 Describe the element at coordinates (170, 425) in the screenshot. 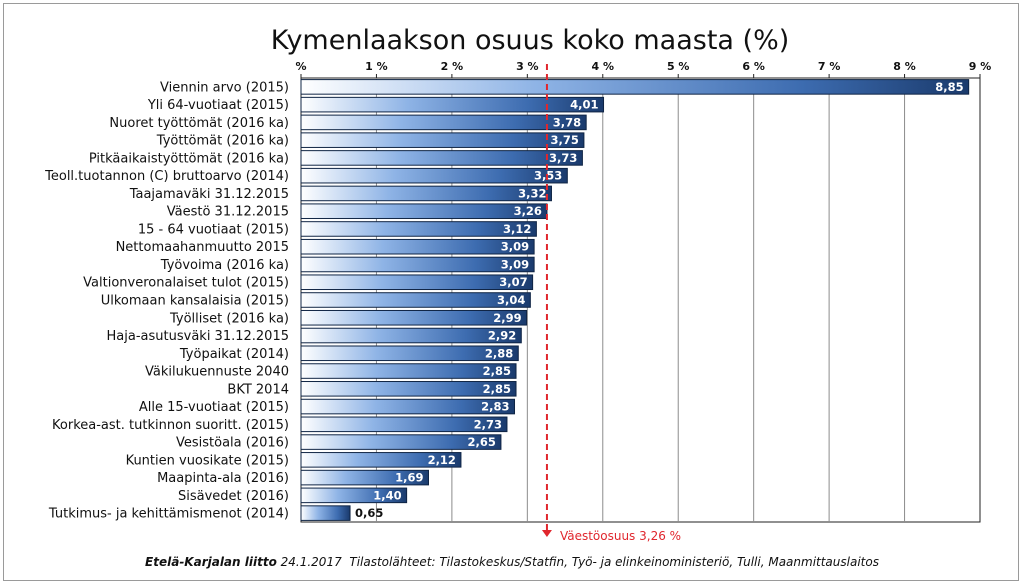

I see `category-label: Korkea-ast. tutkinnon suoritt. (2015)` at that location.